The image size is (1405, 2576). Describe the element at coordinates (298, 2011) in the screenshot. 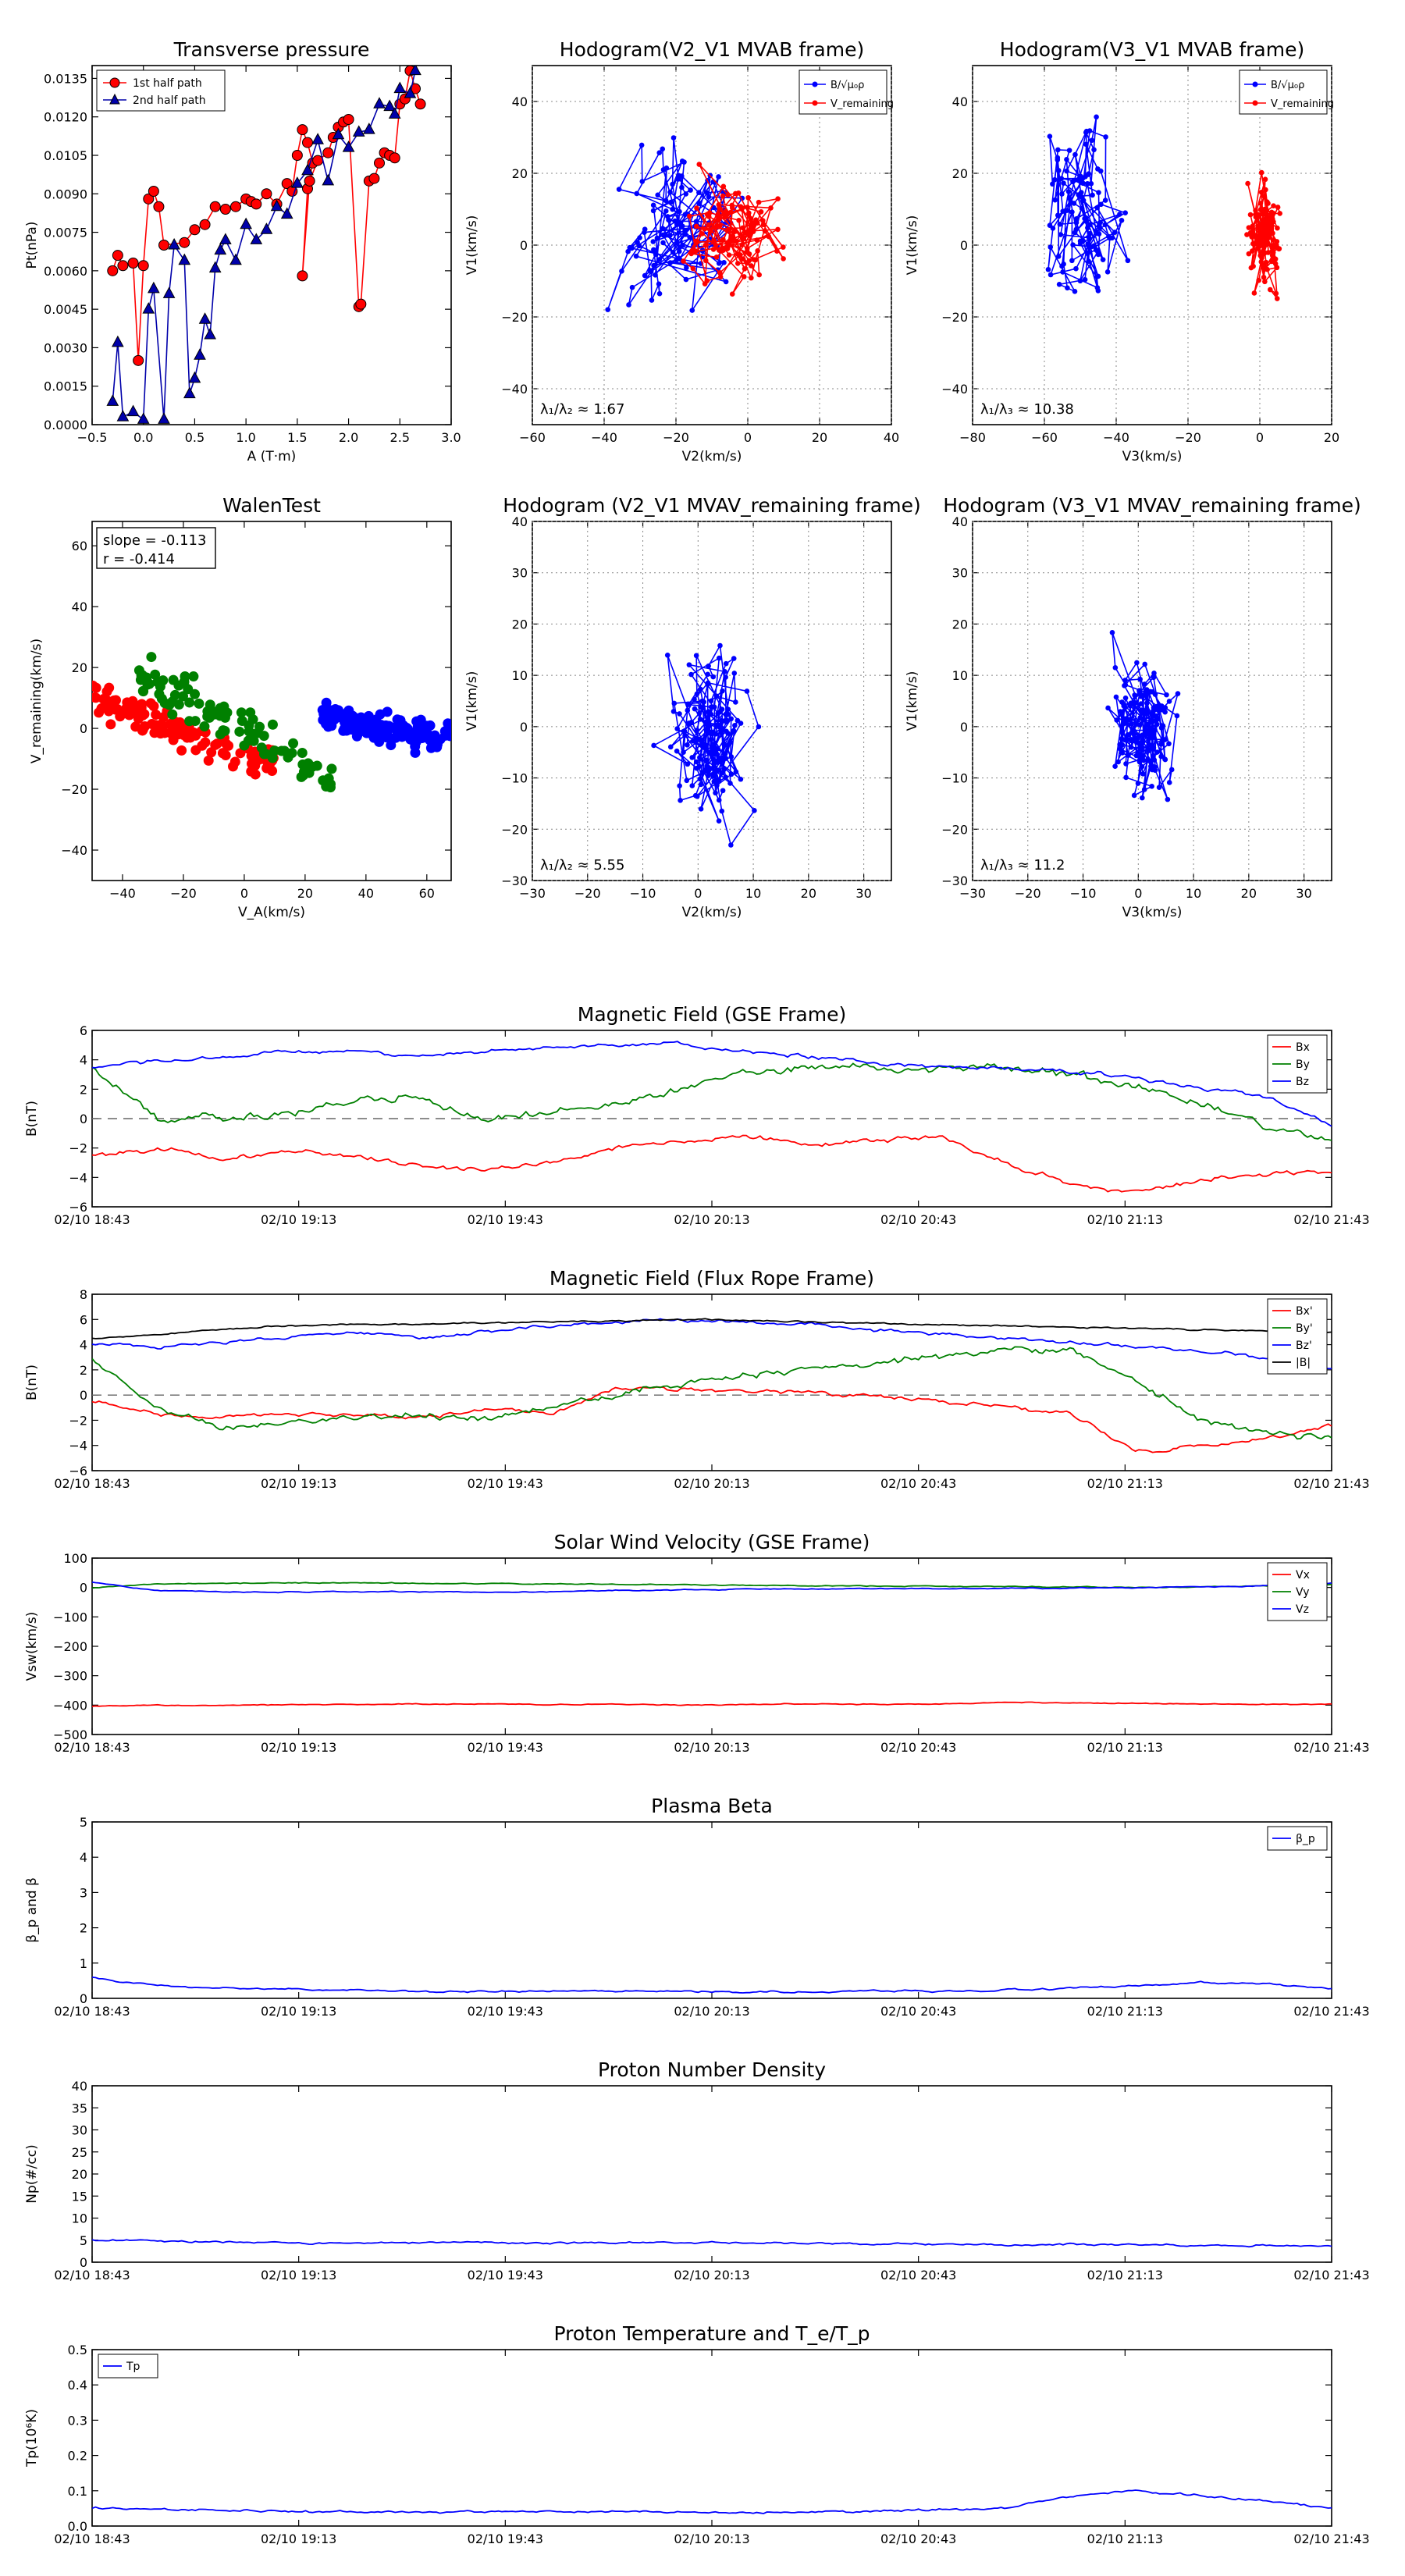

I see `x-tick-label: 02/10 19:13` at that location.